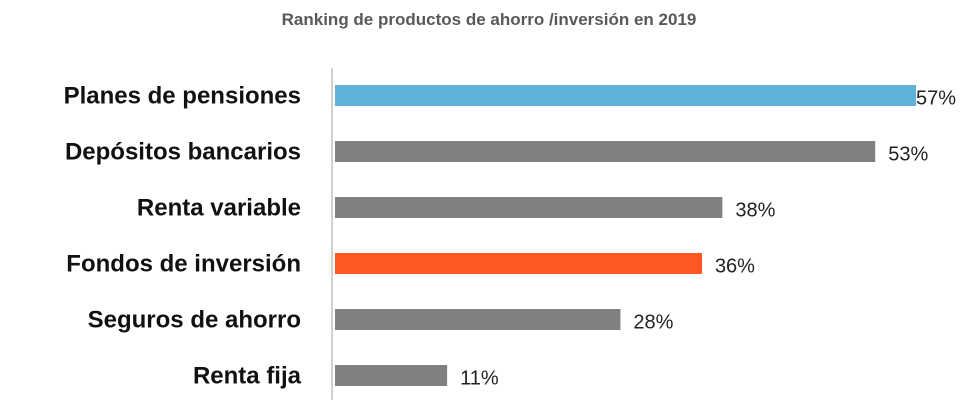 The width and height of the screenshot is (978, 400). Describe the element at coordinates (755, 211) in the screenshot. I see `value-label: 38%` at that location.